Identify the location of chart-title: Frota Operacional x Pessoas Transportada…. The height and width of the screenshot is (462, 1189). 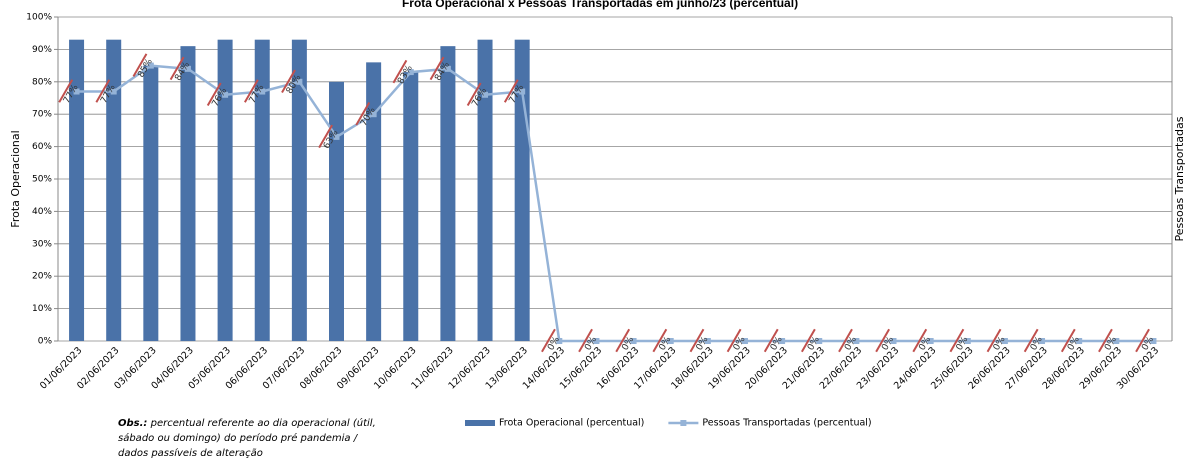
(600, 5).